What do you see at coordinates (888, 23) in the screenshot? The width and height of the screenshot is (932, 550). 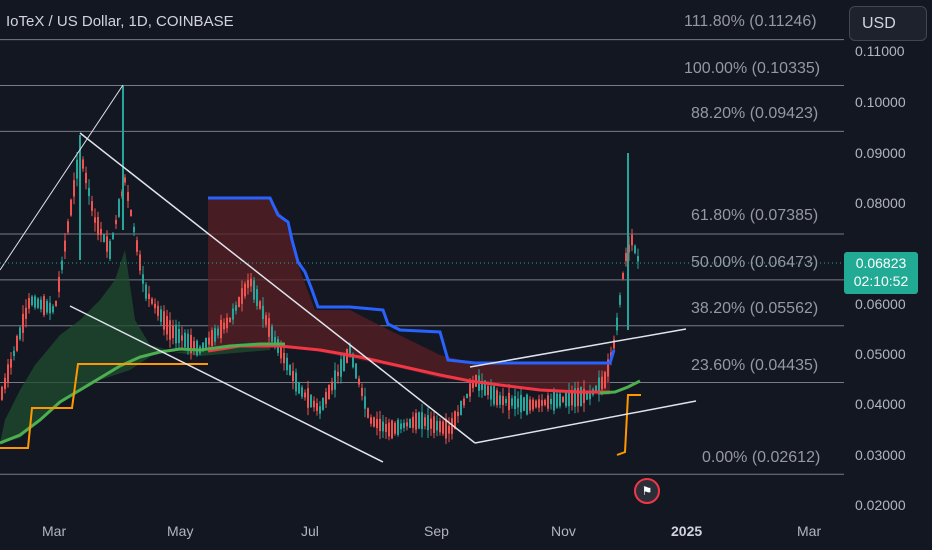 I see `currency-button: USD` at bounding box center [888, 23].